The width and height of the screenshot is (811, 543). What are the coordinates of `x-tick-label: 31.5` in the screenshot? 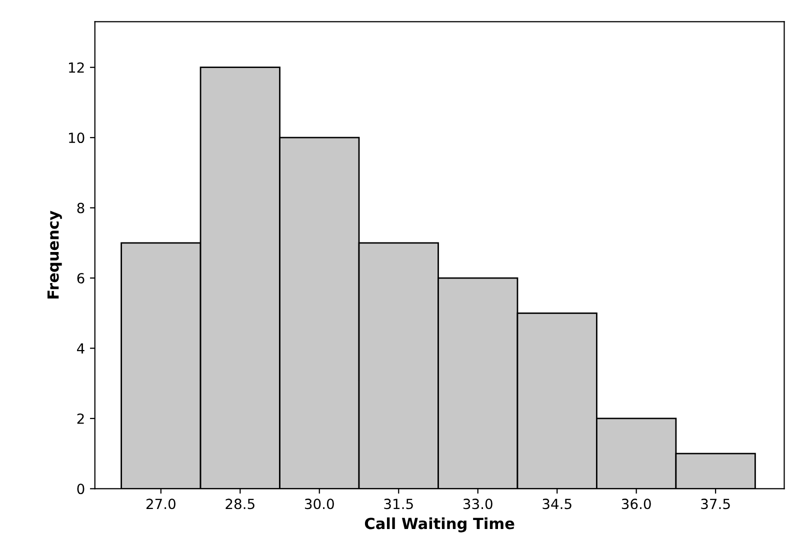 It's located at (398, 504).